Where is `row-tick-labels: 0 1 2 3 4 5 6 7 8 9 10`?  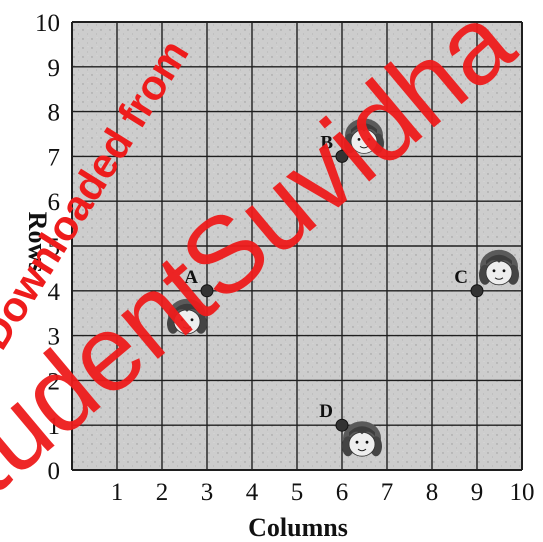
row-tick-labels: 0 1 2 3 4 5 6 7 8 9 10 is located at coordinates (48, 247).